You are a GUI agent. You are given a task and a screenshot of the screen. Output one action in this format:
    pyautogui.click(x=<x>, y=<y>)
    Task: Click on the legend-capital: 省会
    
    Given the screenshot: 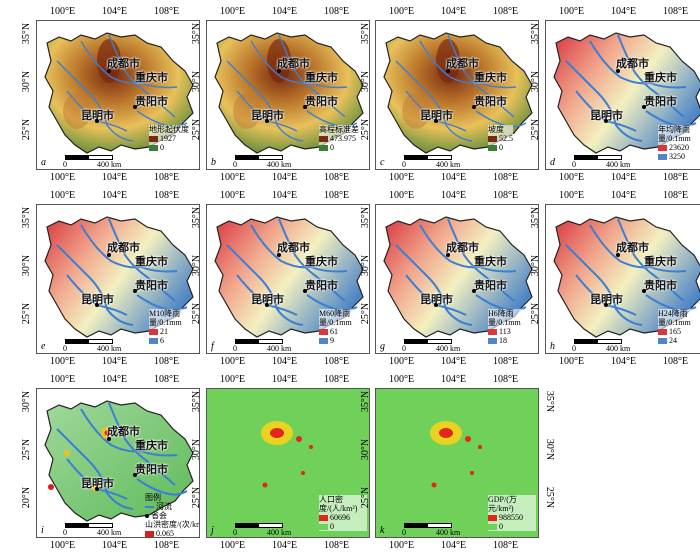 What is the action you would take?
    pyautogui.click(x=159, y=515)
    